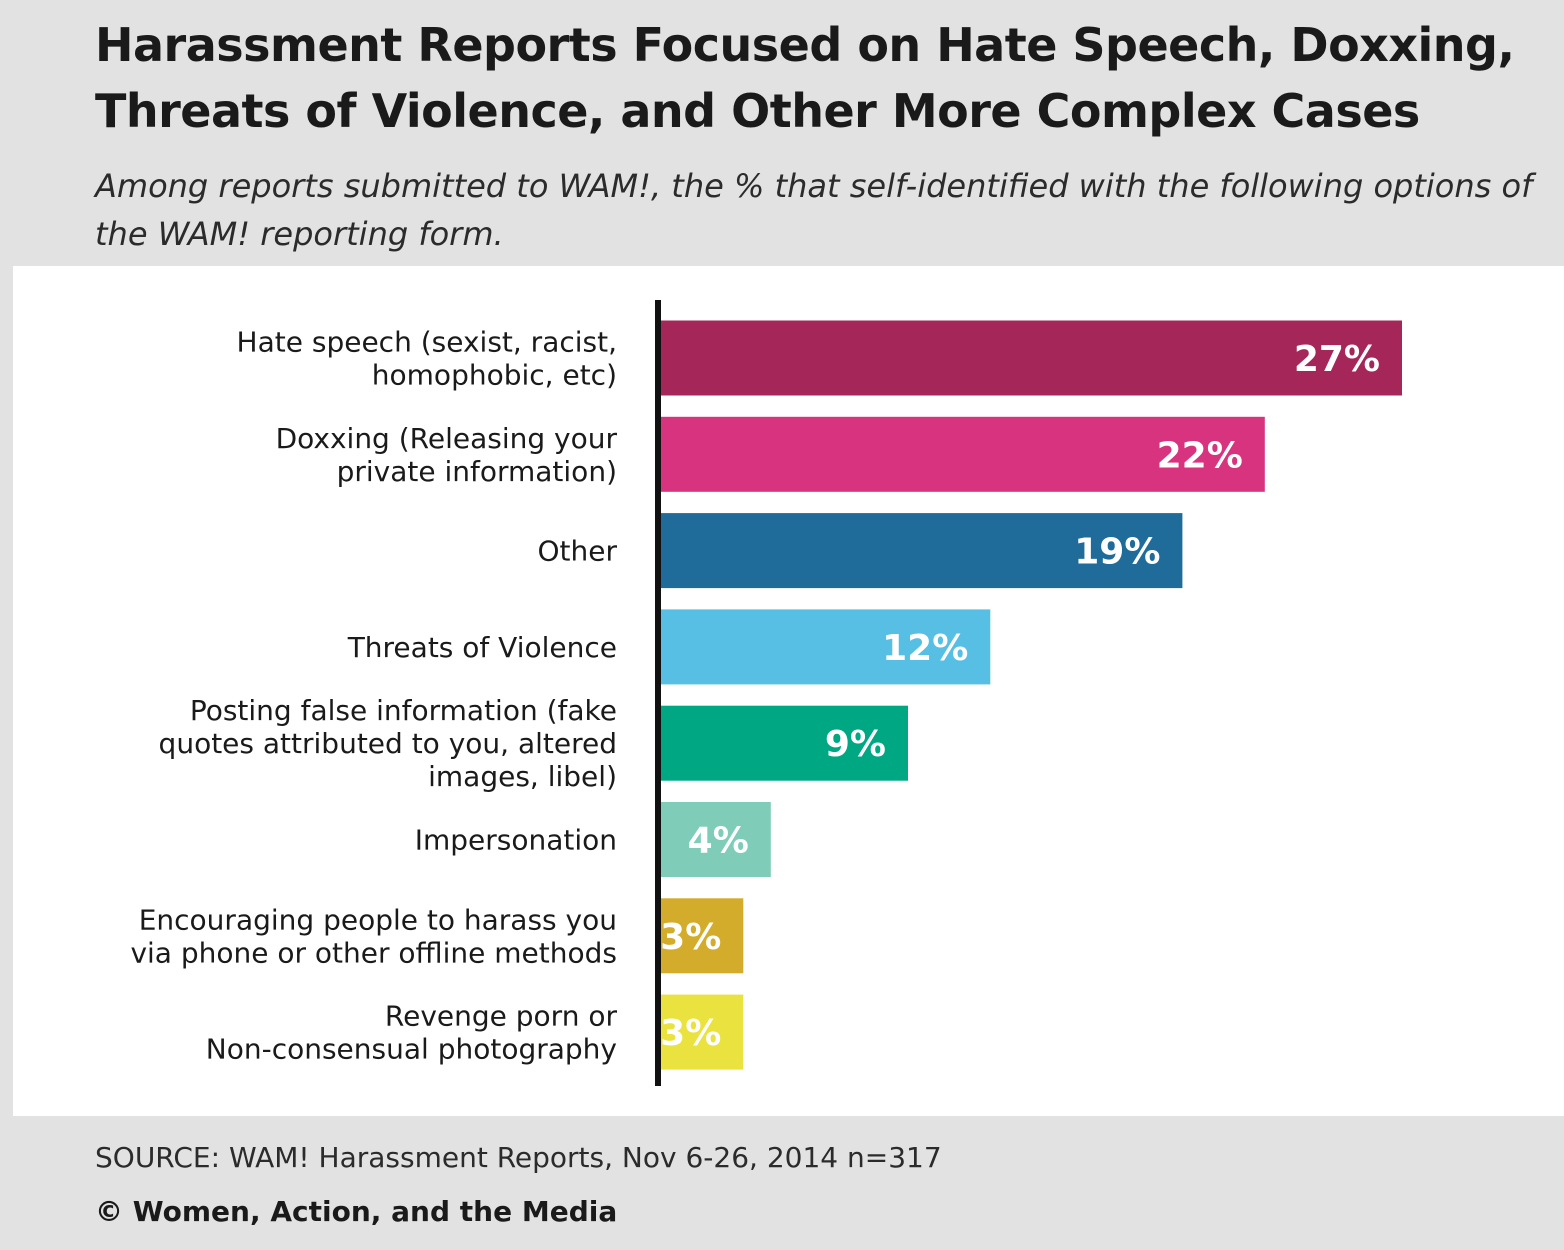 This screenshot has height=1250, width=1564. What do you see at coordinates (577, 551) in the screenshot?
I see `category-label: Other` at bounding box center [577, 551].